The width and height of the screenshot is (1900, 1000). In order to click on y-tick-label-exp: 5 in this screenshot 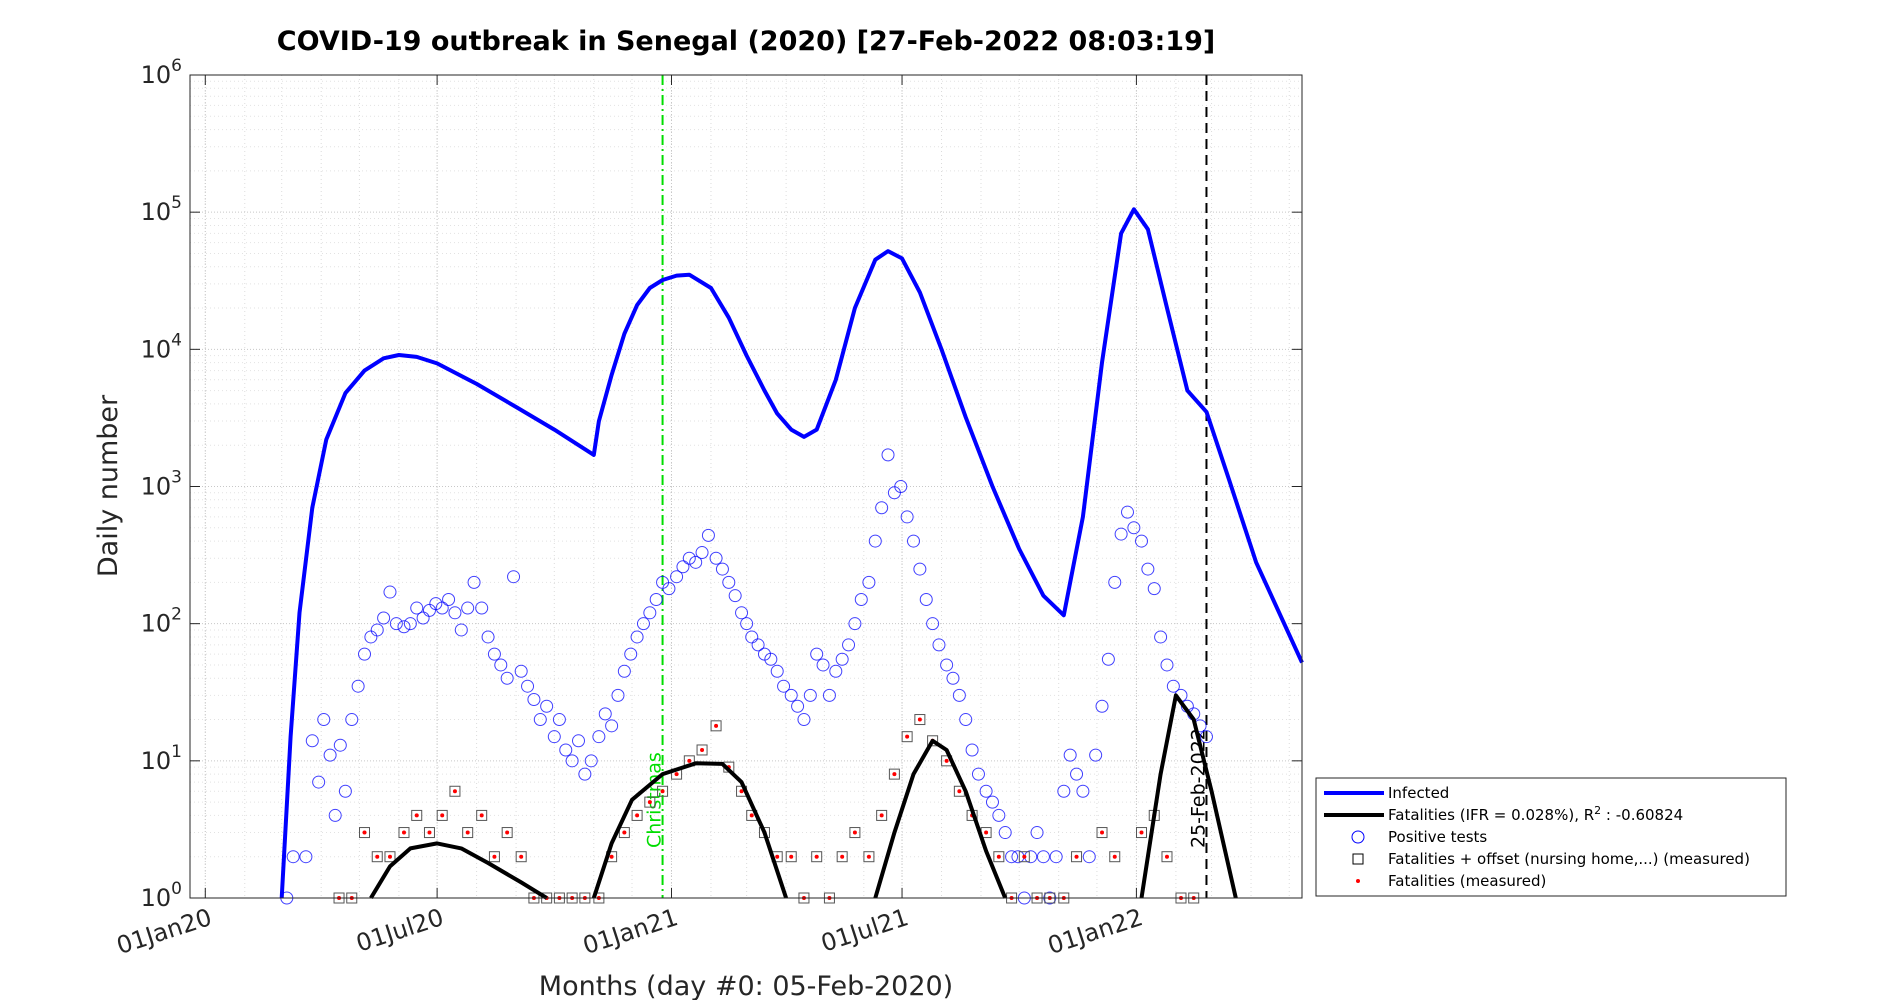, I will do `click(176, 203)`.